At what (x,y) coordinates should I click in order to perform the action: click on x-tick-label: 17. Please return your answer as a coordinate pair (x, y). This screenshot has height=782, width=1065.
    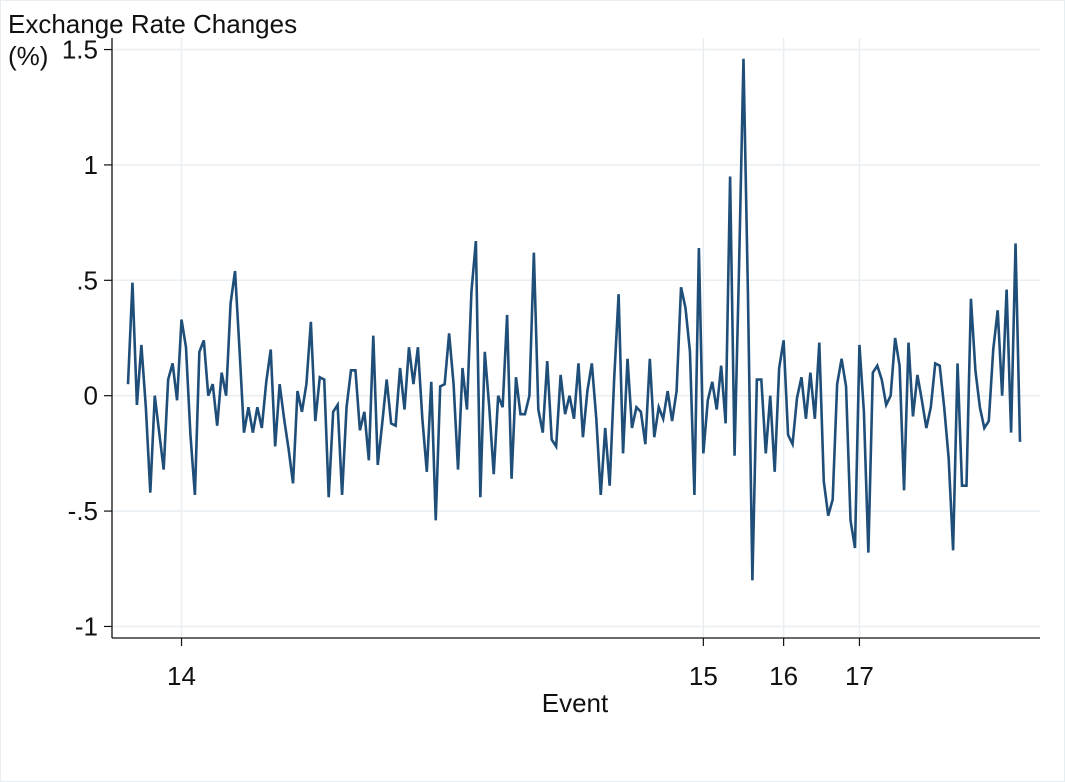
    Looking at the image, I should click on (859, 676).